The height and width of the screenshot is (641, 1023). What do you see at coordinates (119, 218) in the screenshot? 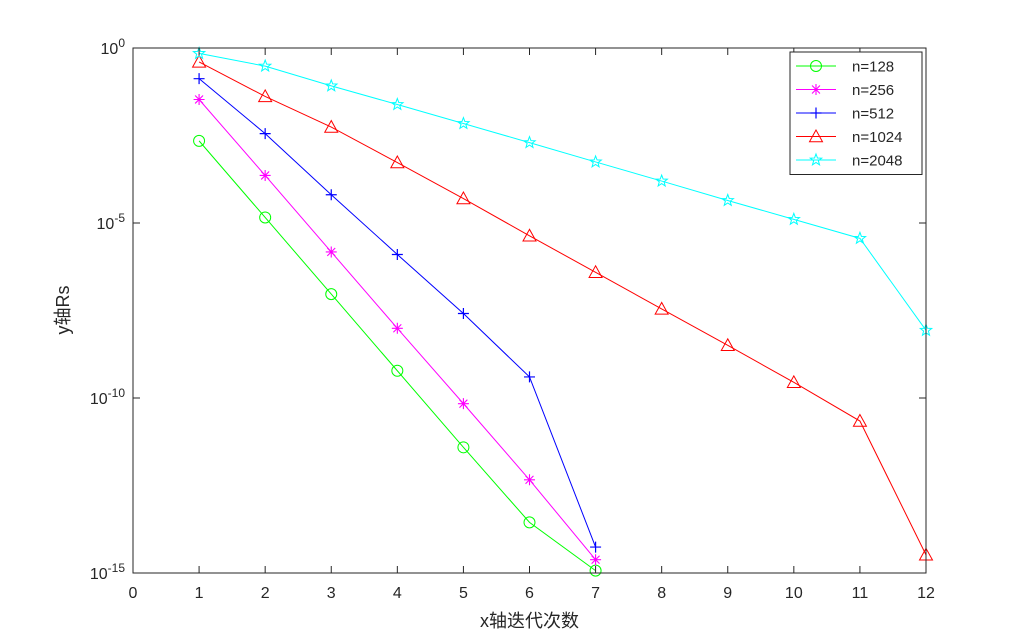
I see `y-tick-exponent: -5` at bounding box center [119, 218].